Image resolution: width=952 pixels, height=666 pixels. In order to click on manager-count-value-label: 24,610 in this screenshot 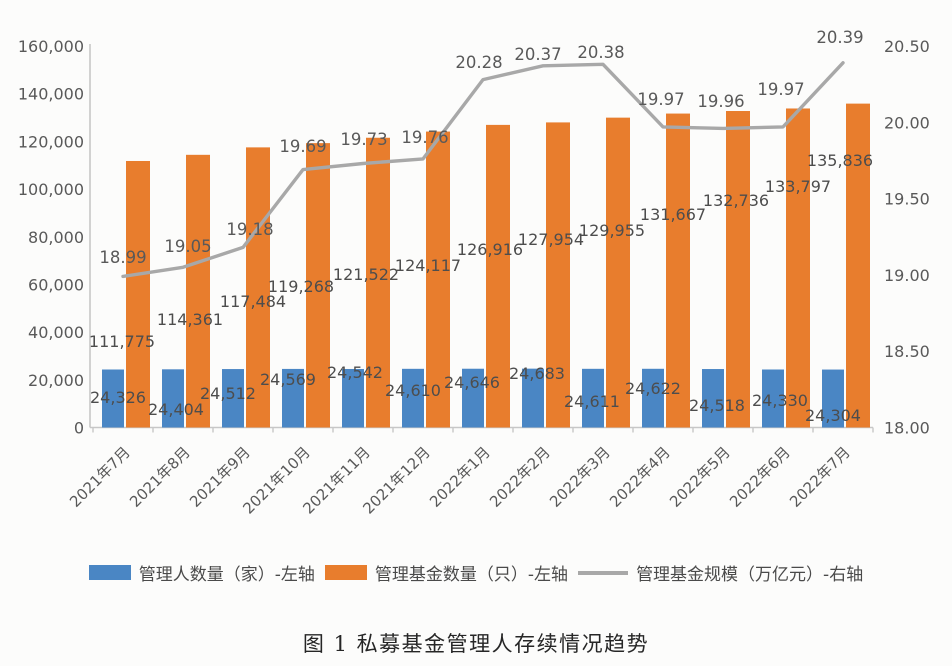, I will do `click(413, 390)`.